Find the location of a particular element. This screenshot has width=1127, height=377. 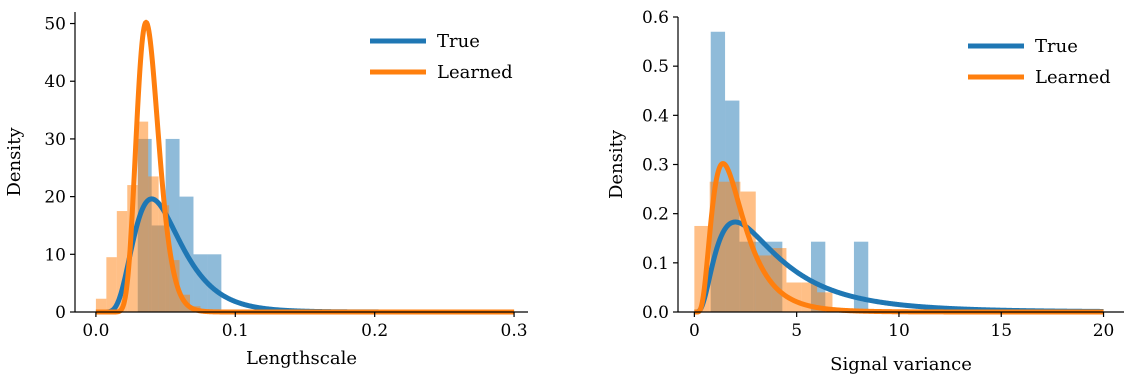

y-tick-label: 10 is located at coordinates (55, 255).